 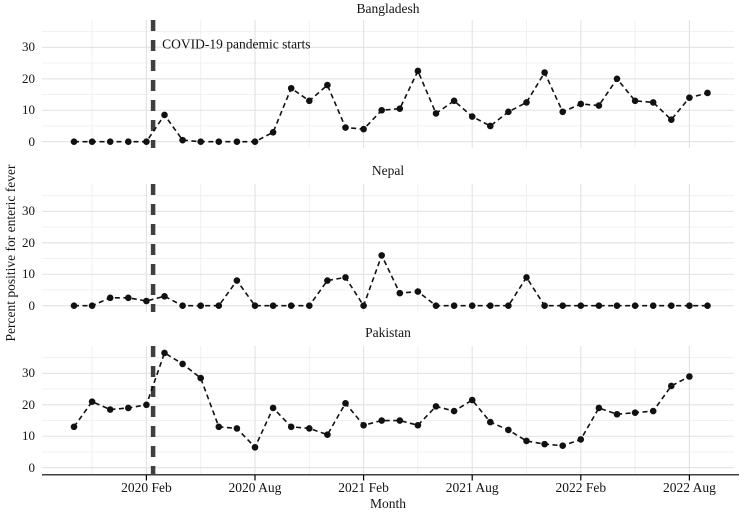 I want to click on y-axis-title: Percent positive for enteric fever, so click(x=10, y=253).